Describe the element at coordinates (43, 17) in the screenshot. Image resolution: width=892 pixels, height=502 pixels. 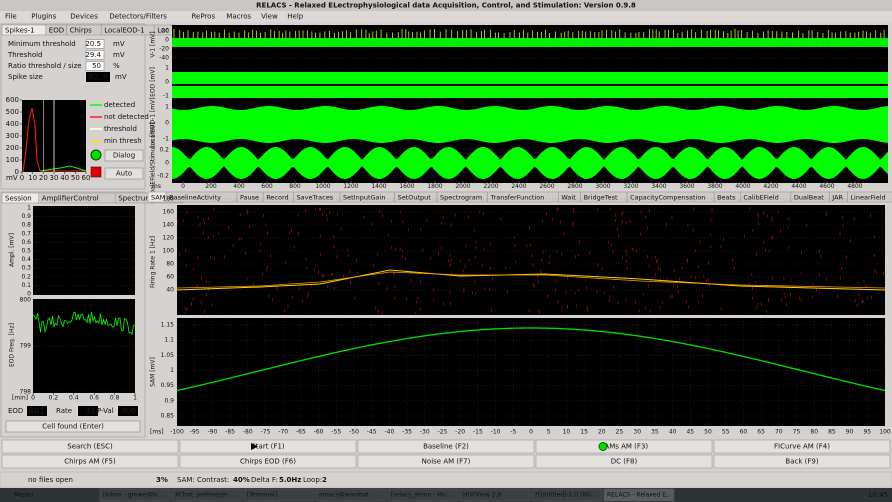
I see `menu-item: Plugins` at that location.